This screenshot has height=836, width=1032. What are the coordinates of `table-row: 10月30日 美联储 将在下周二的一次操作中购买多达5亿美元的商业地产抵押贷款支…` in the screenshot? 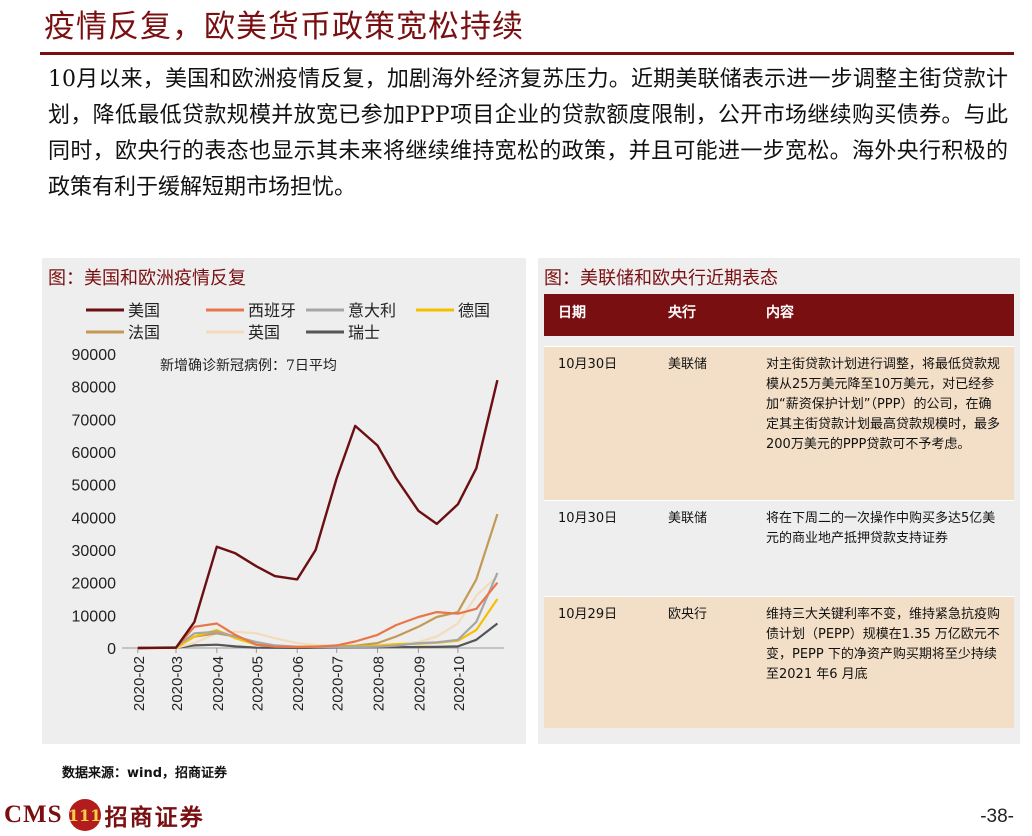 It's located at (779, 548).